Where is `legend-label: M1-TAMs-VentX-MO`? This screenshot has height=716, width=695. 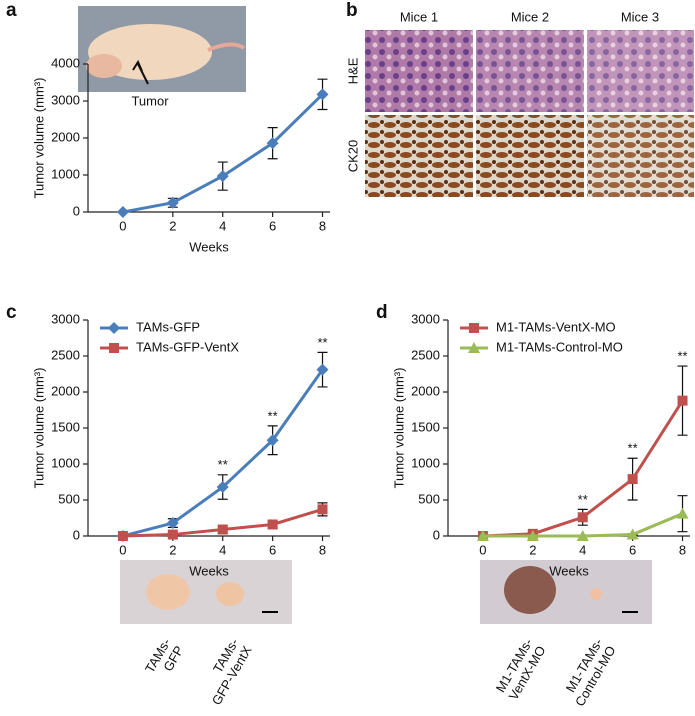 legend-label: M1-TAMs-VentX-MO is located at coordinates (556, 326).